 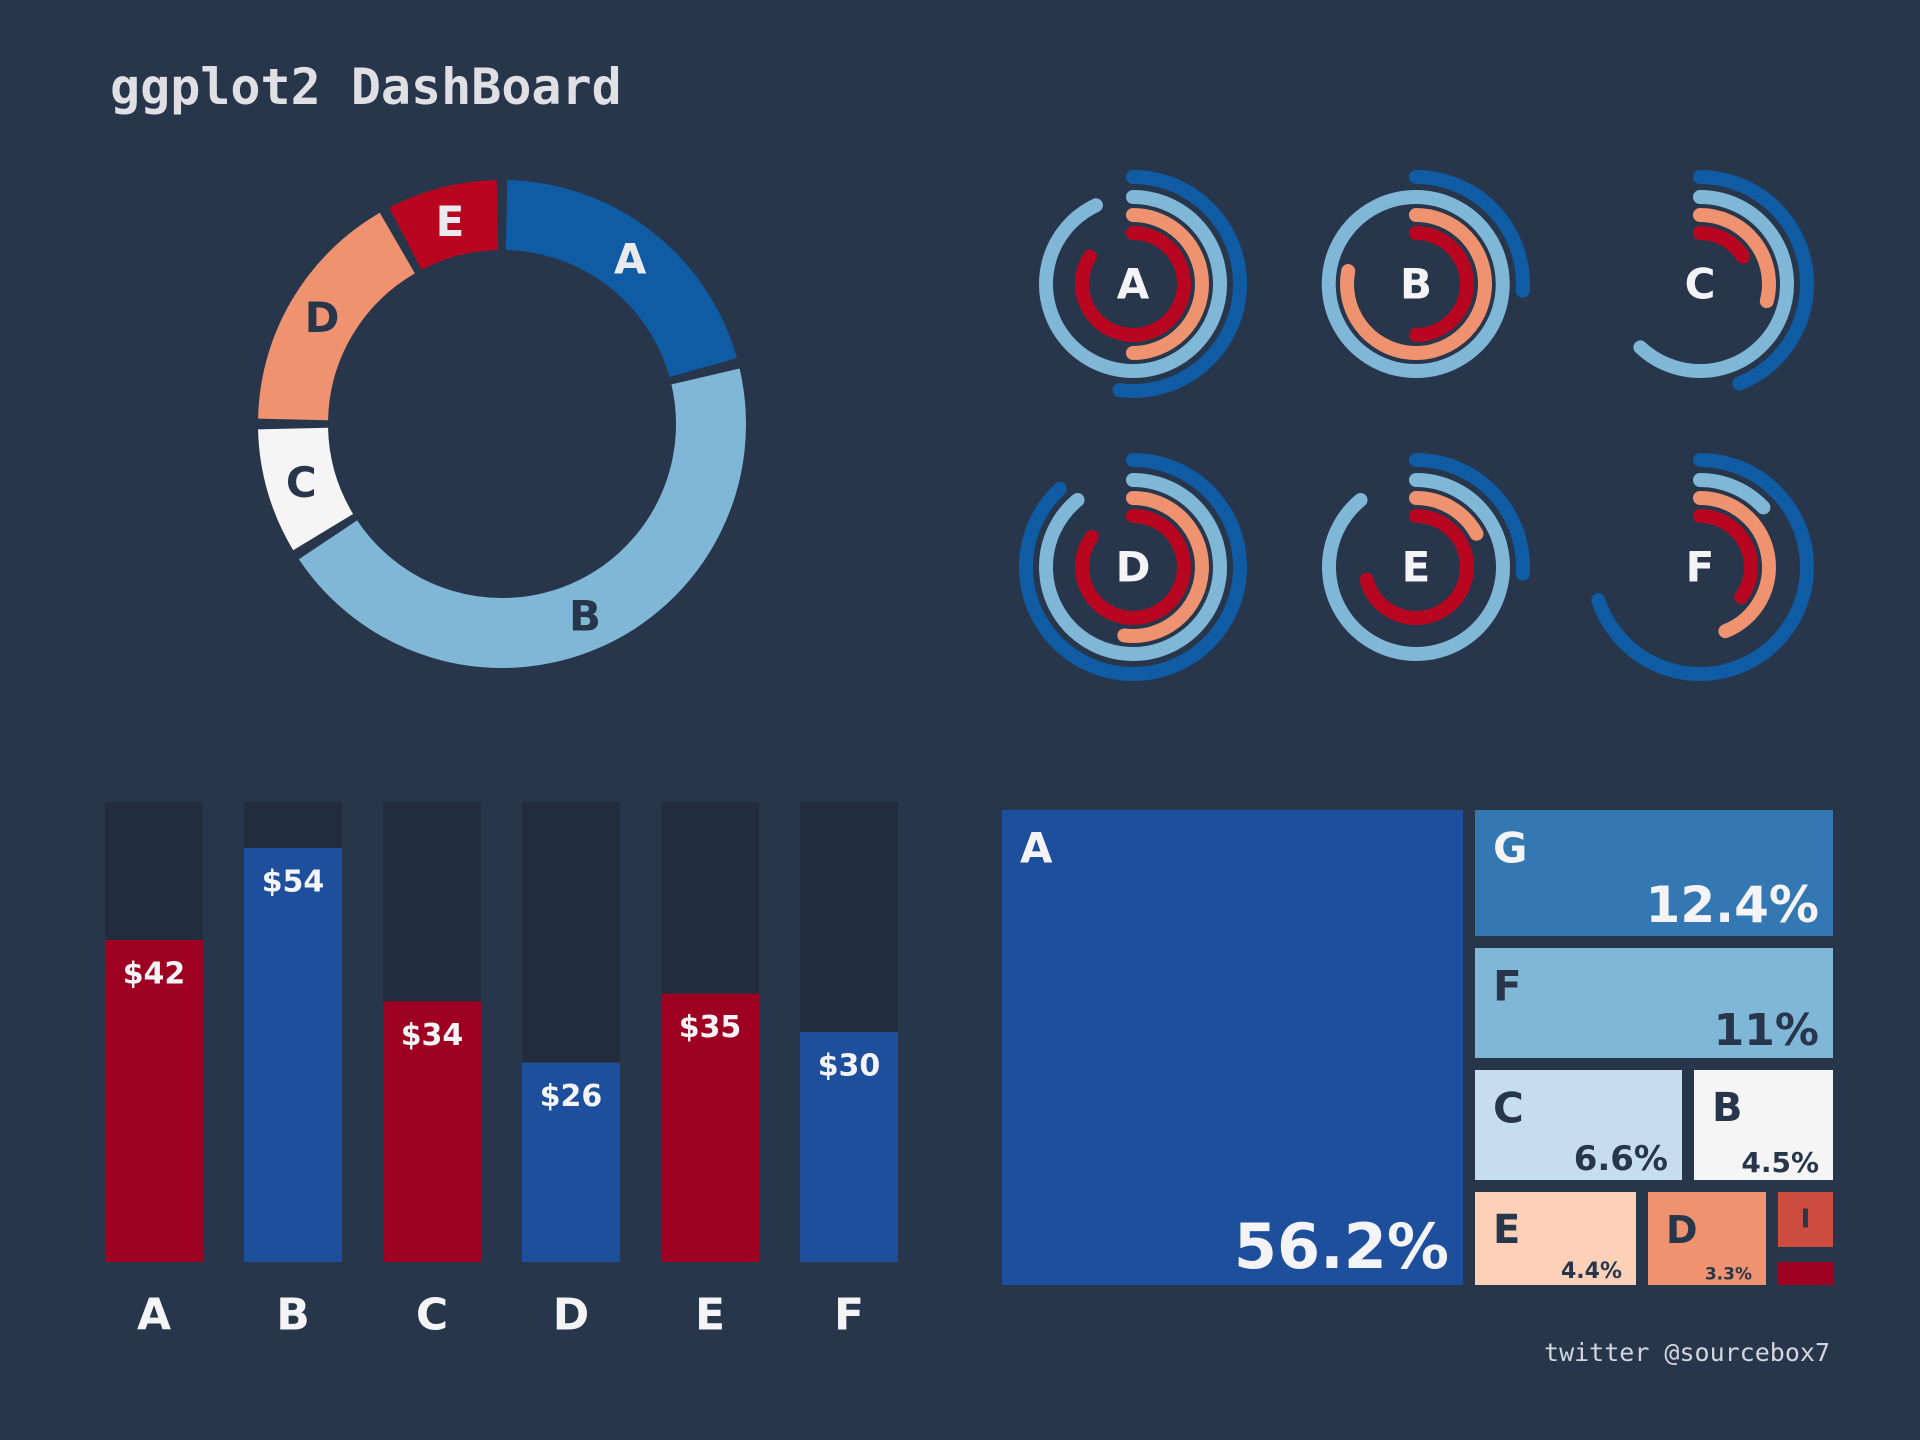 What do you see at coordinates (154, 1315) in the screenshot?
I see `bar-category-label: A` at bounding box center [154, 1315].